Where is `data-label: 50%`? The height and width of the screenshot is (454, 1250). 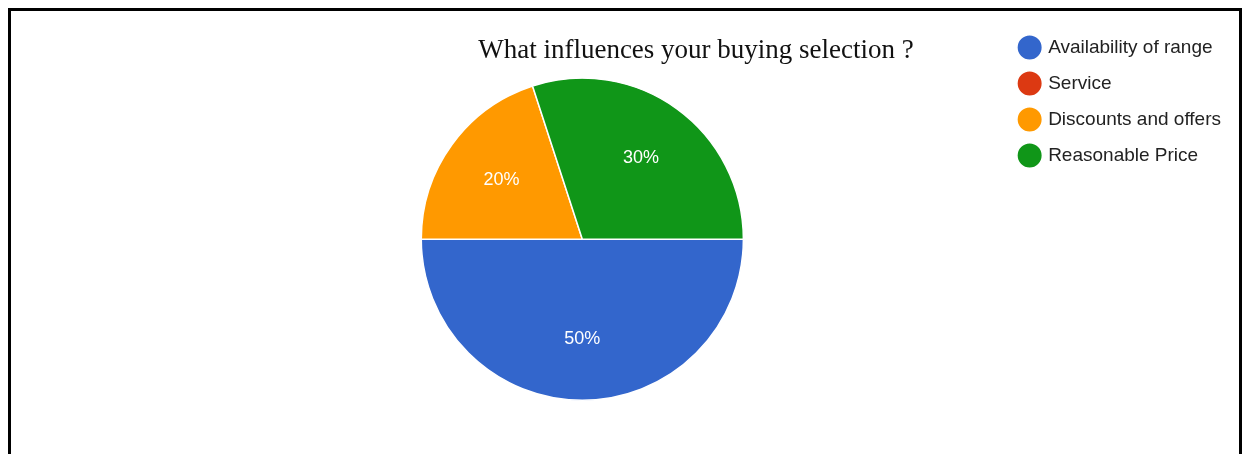 data-label: 50% is located at coordinates (582, 338).